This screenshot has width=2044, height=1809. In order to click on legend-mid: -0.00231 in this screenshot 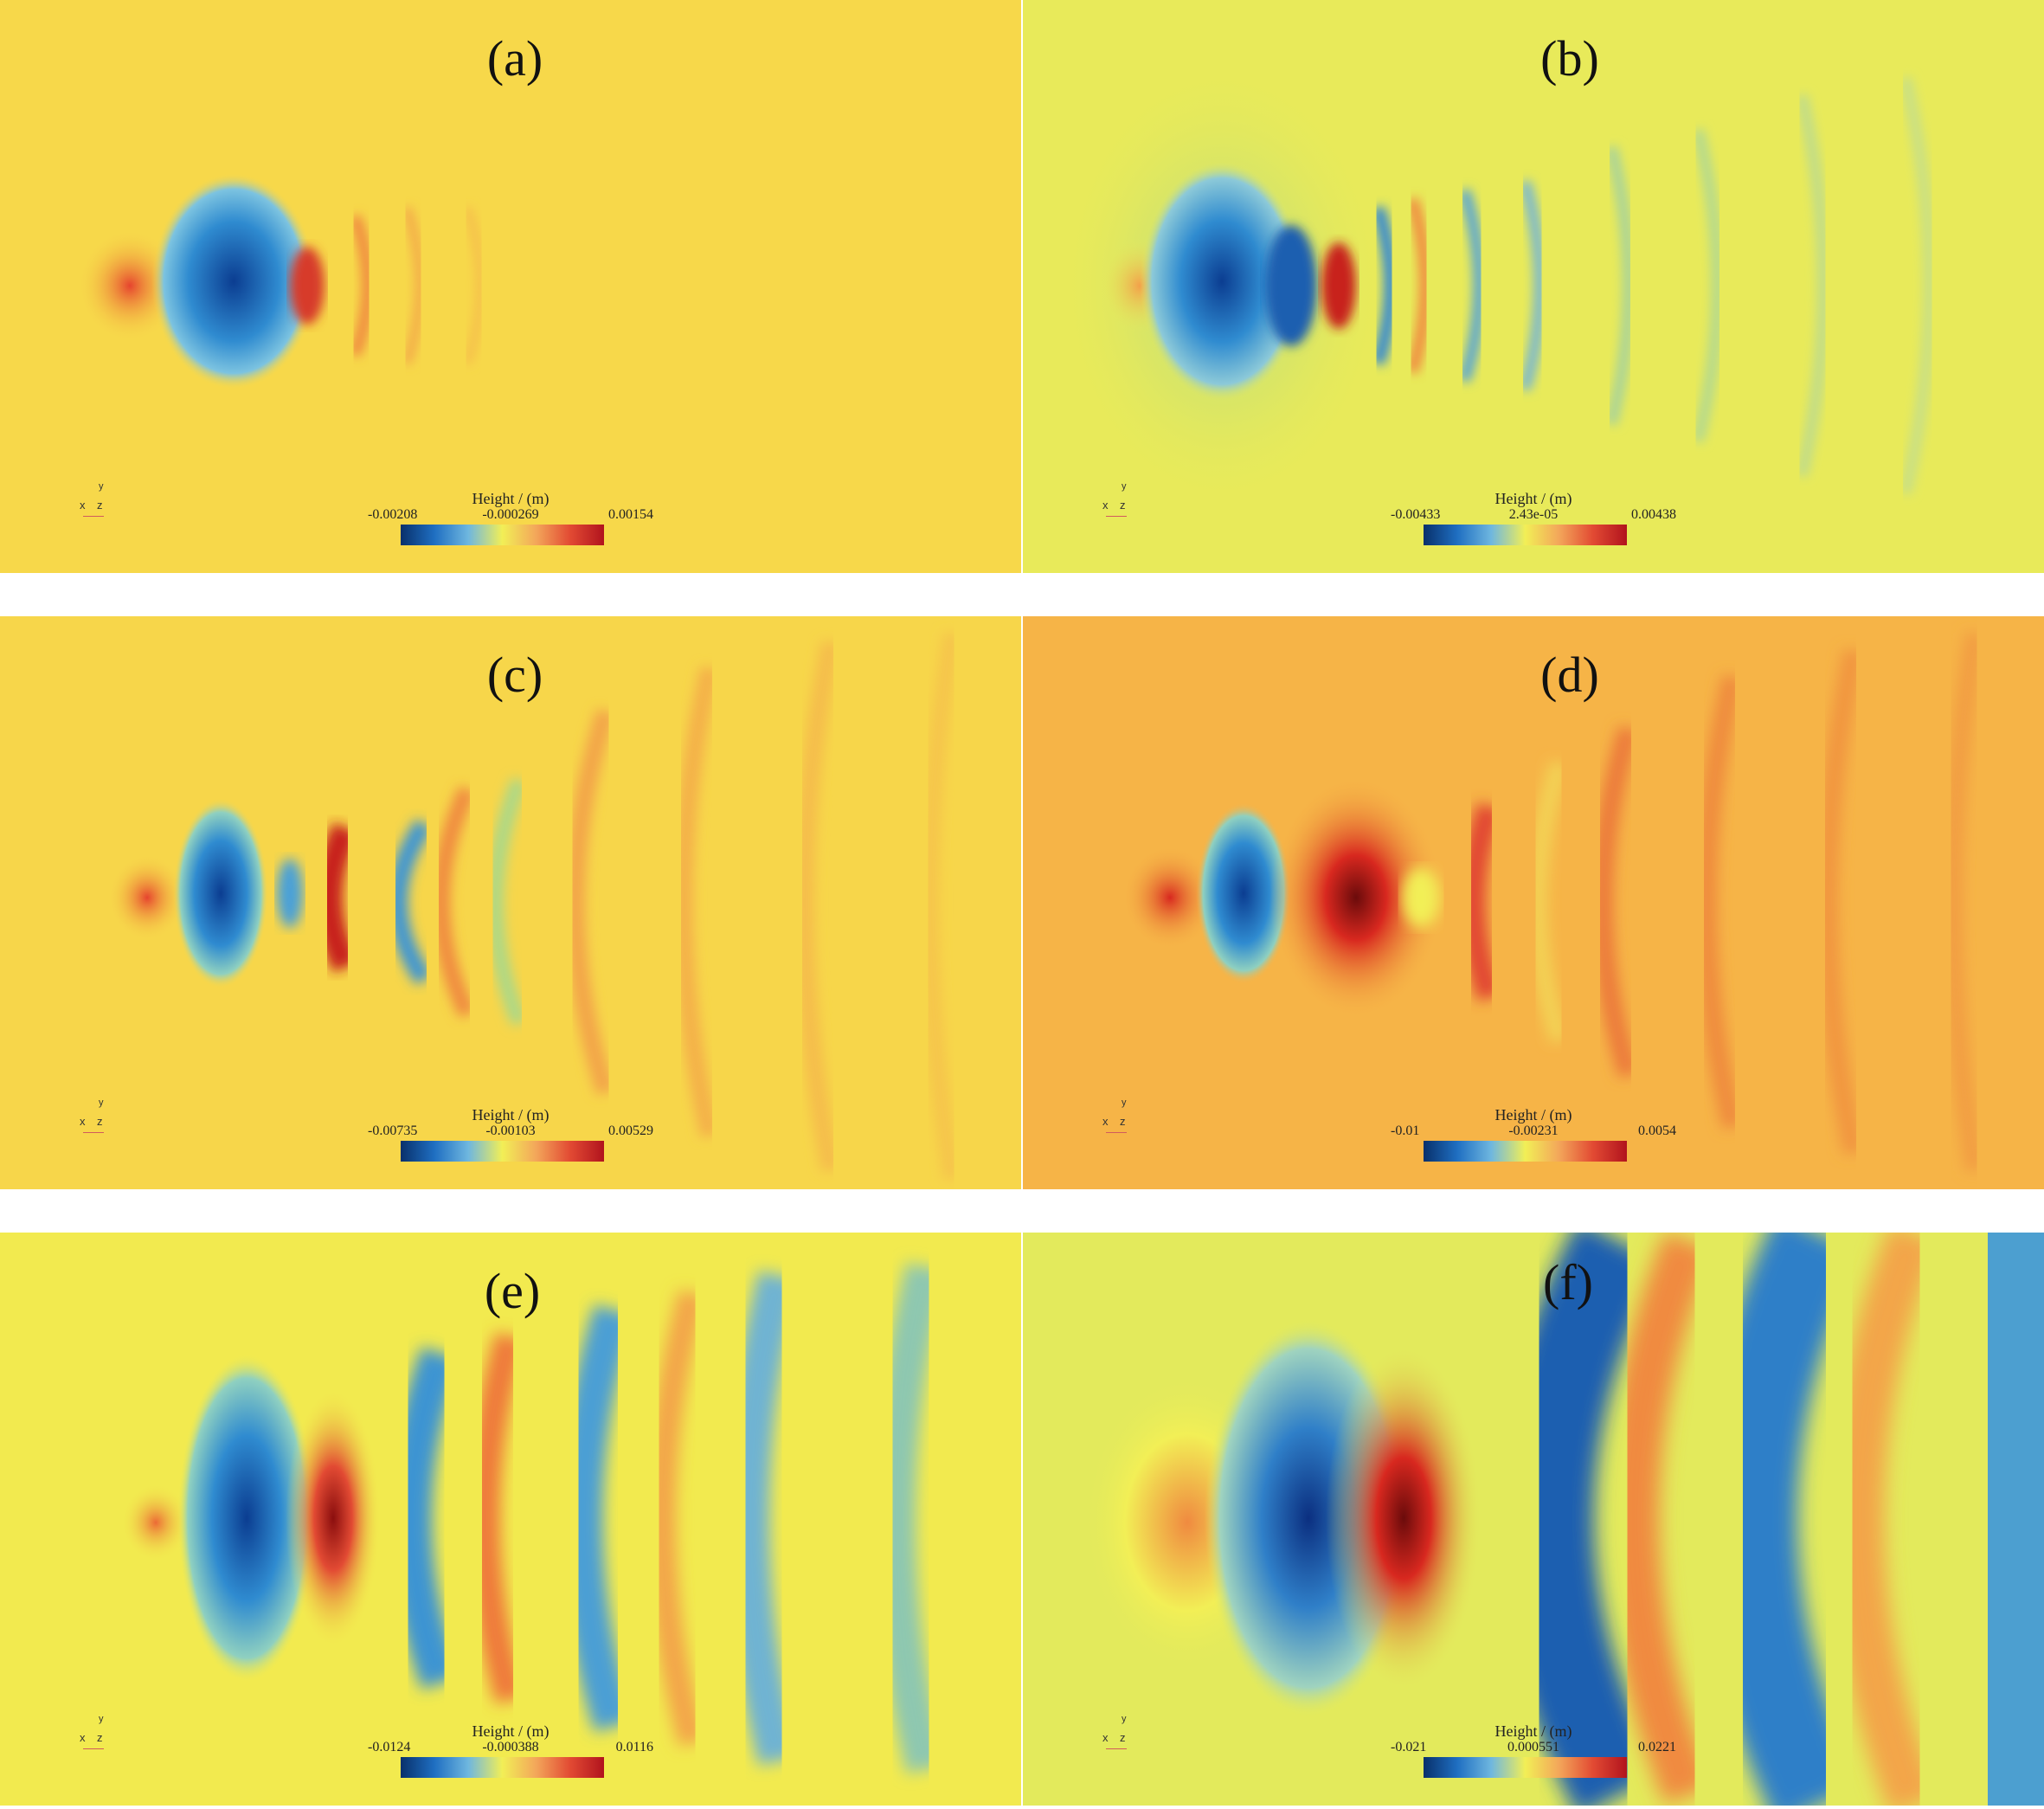, I will do `click(1533, 1130)`.